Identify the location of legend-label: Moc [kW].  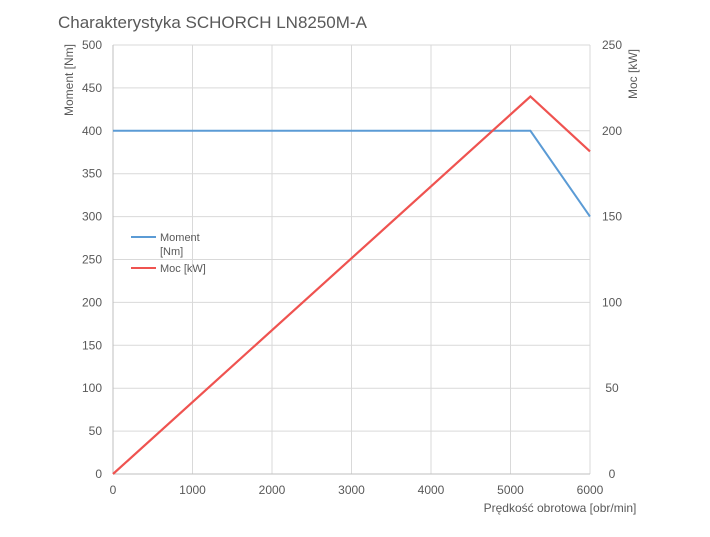
(183, 269).